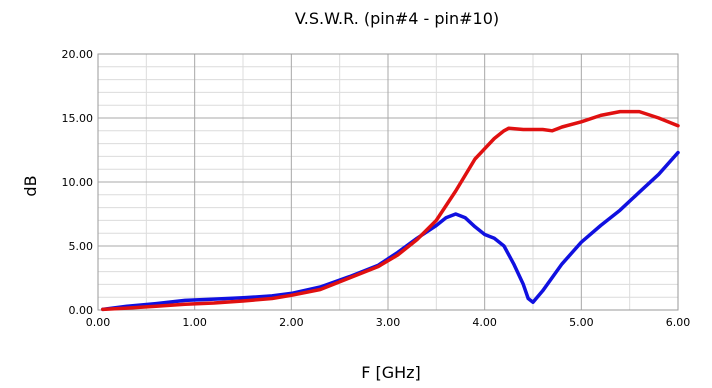 This screenshot has height=388, width=712. What do you see at coordinates (194, 322) in the screenshot?
I see `x-tick-label: 1.00` at bounding box center [194, 322].